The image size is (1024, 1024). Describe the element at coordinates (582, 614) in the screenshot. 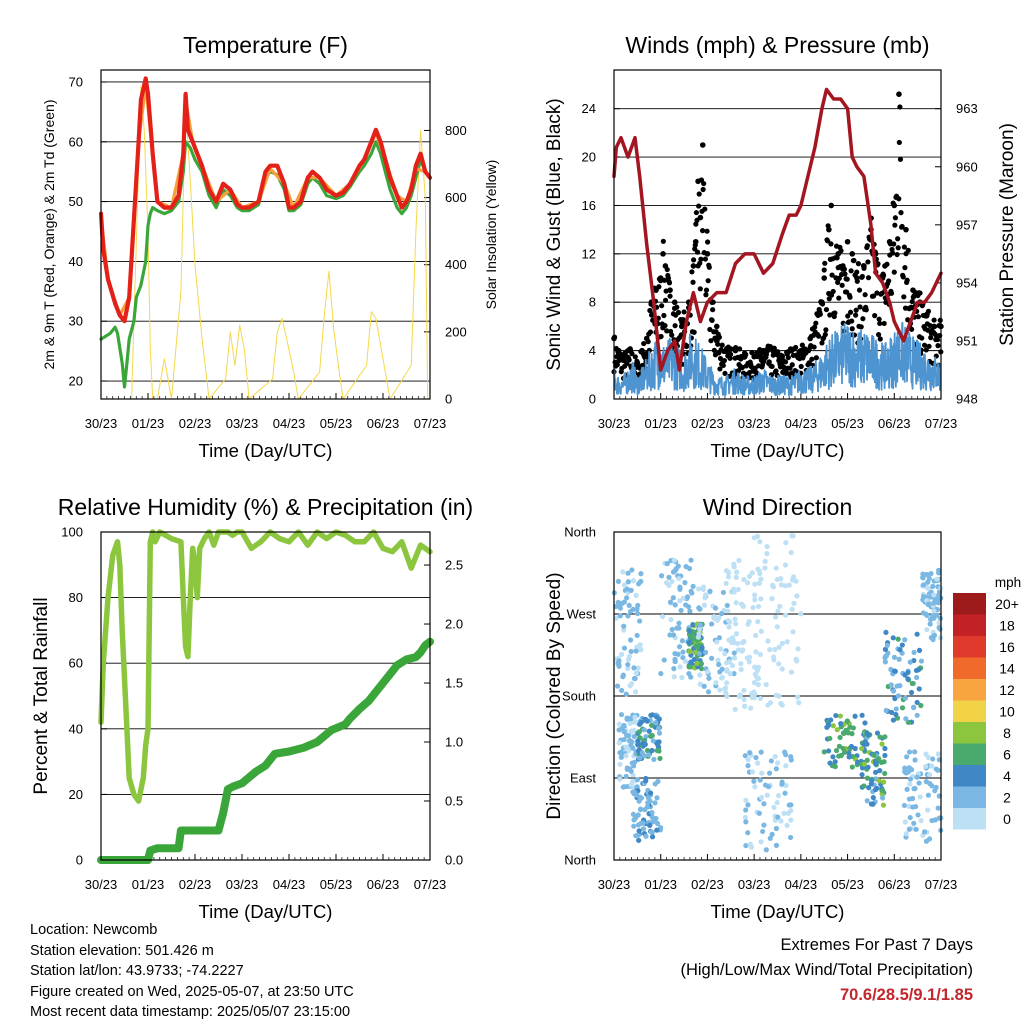

I see `y-tick-label: West` at that location.